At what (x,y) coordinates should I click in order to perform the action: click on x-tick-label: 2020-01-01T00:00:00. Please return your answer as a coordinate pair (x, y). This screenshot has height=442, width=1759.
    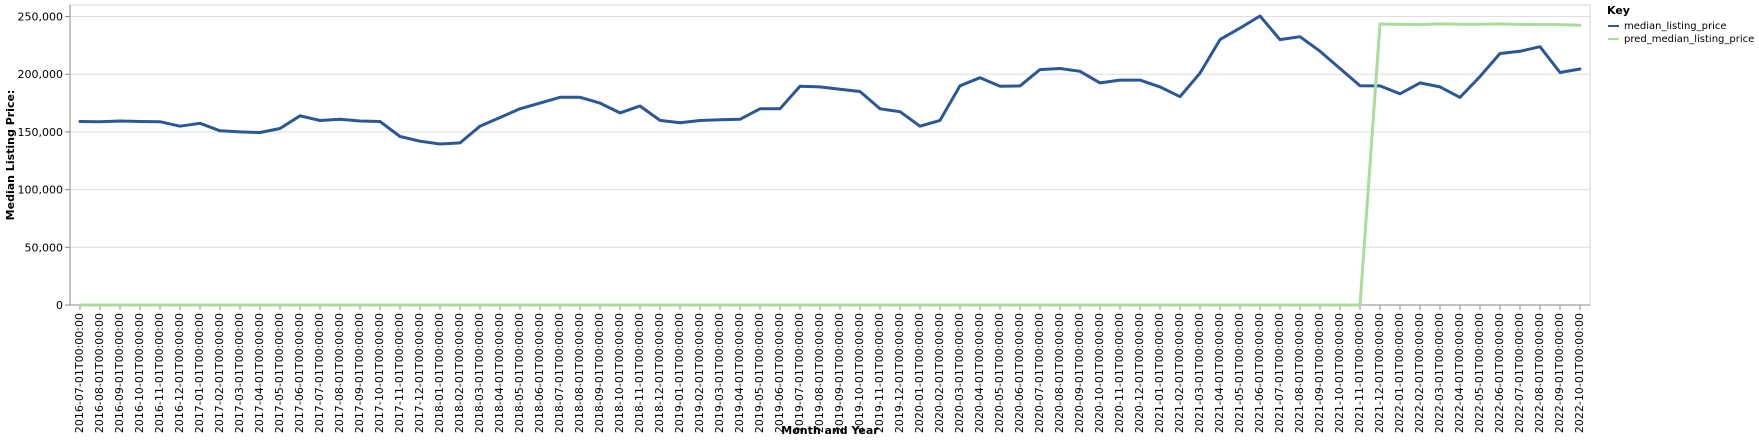
    Looking at the image, I should click on (919, 373).